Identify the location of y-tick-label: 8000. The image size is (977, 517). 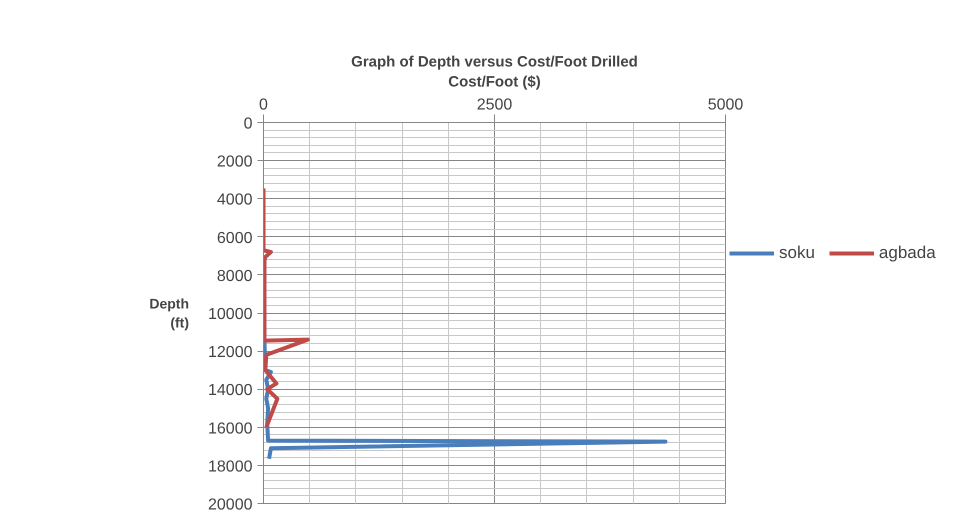
(234, 276).